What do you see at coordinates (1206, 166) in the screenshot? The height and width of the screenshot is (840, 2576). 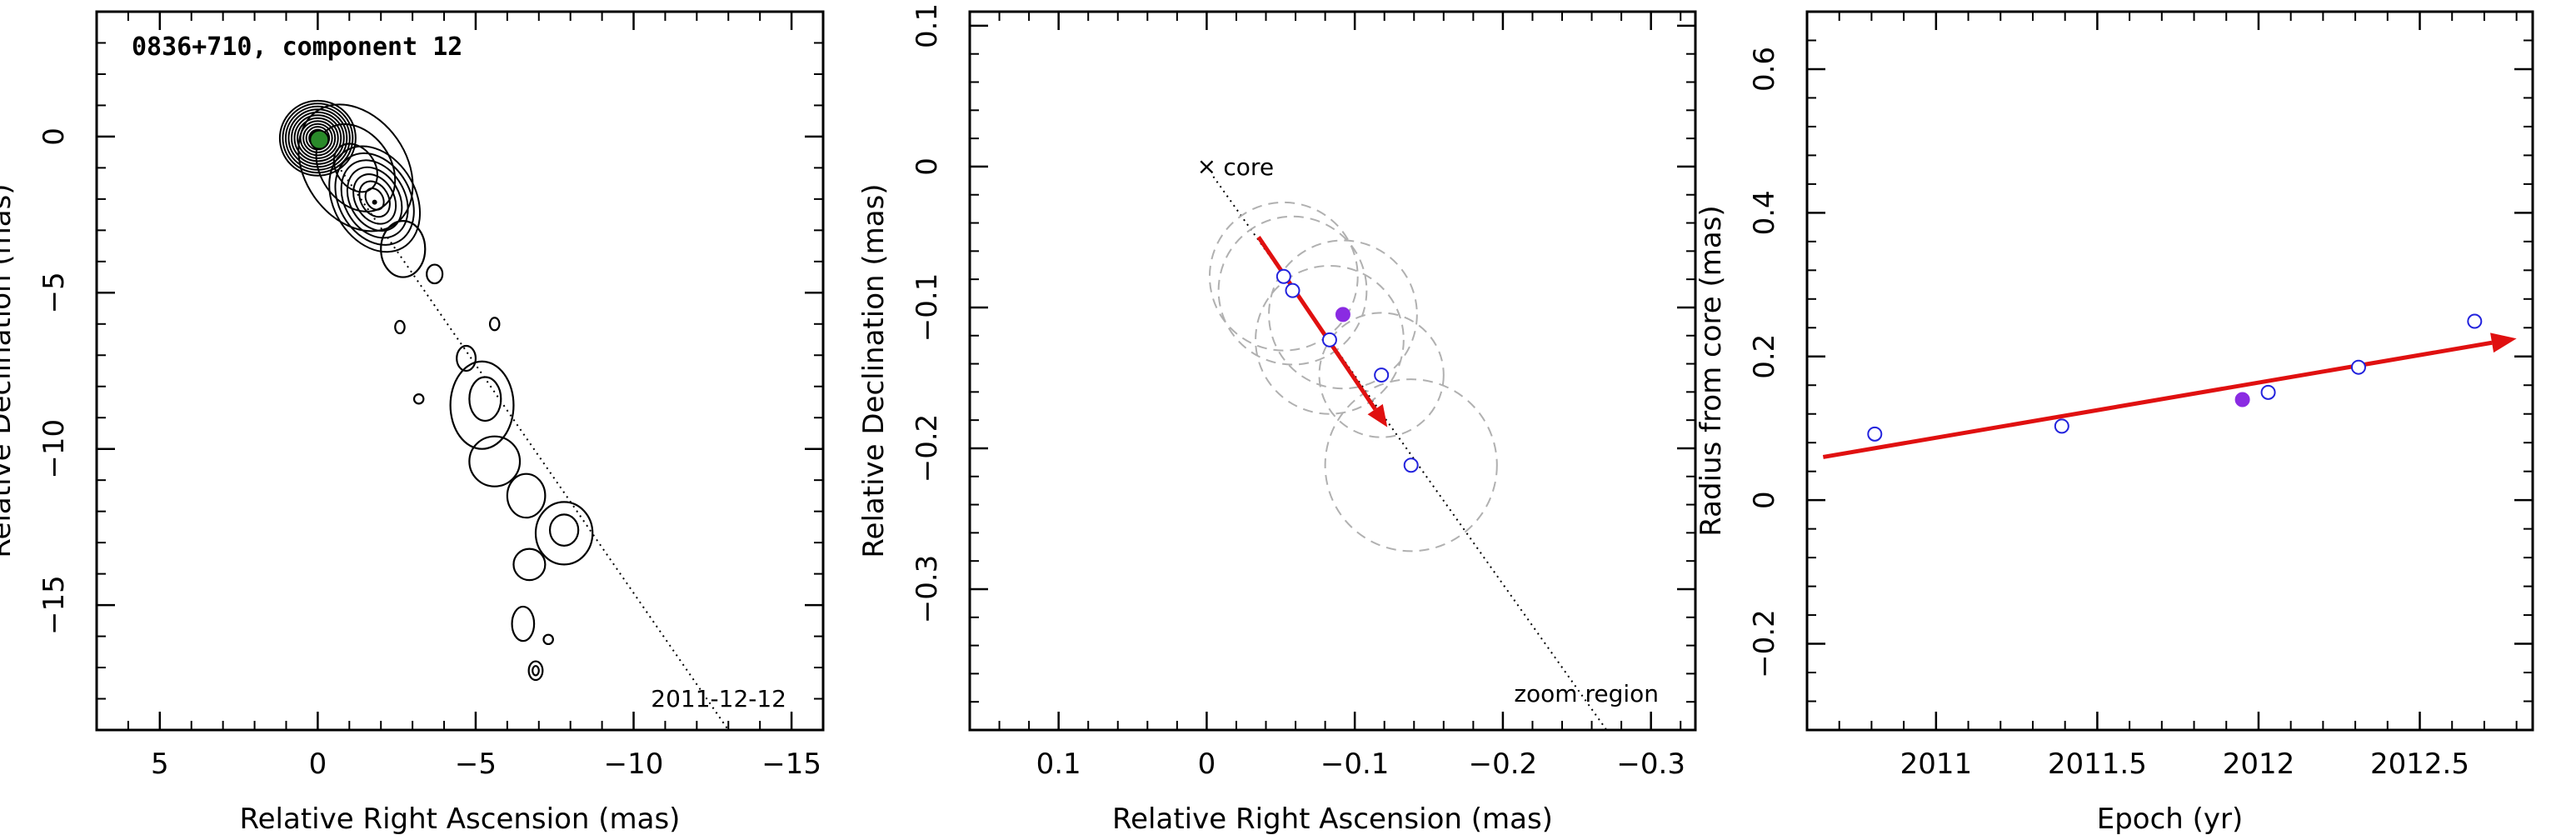 I see `core-marker: ×` at bounding box center [1206, 166].